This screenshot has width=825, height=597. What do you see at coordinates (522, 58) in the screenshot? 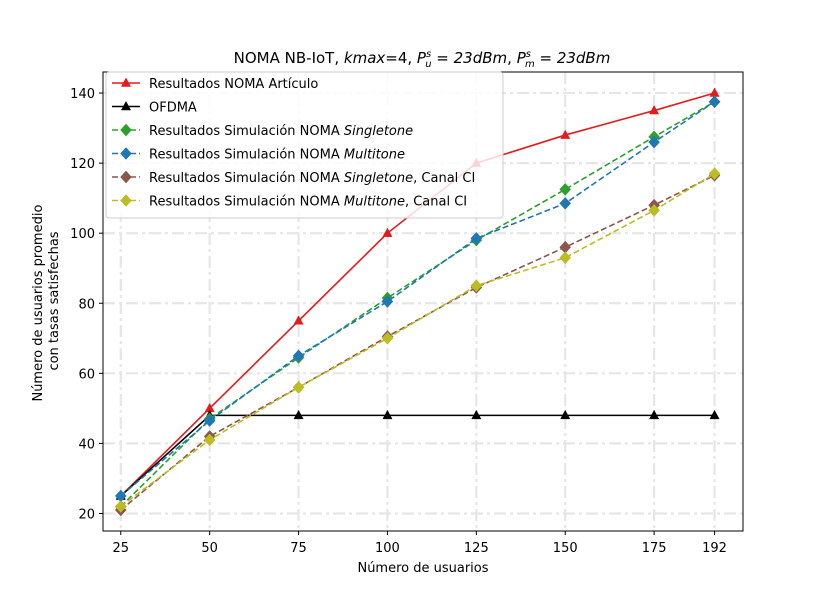
I see `title-pm: P` at bounding box center [522, 58].